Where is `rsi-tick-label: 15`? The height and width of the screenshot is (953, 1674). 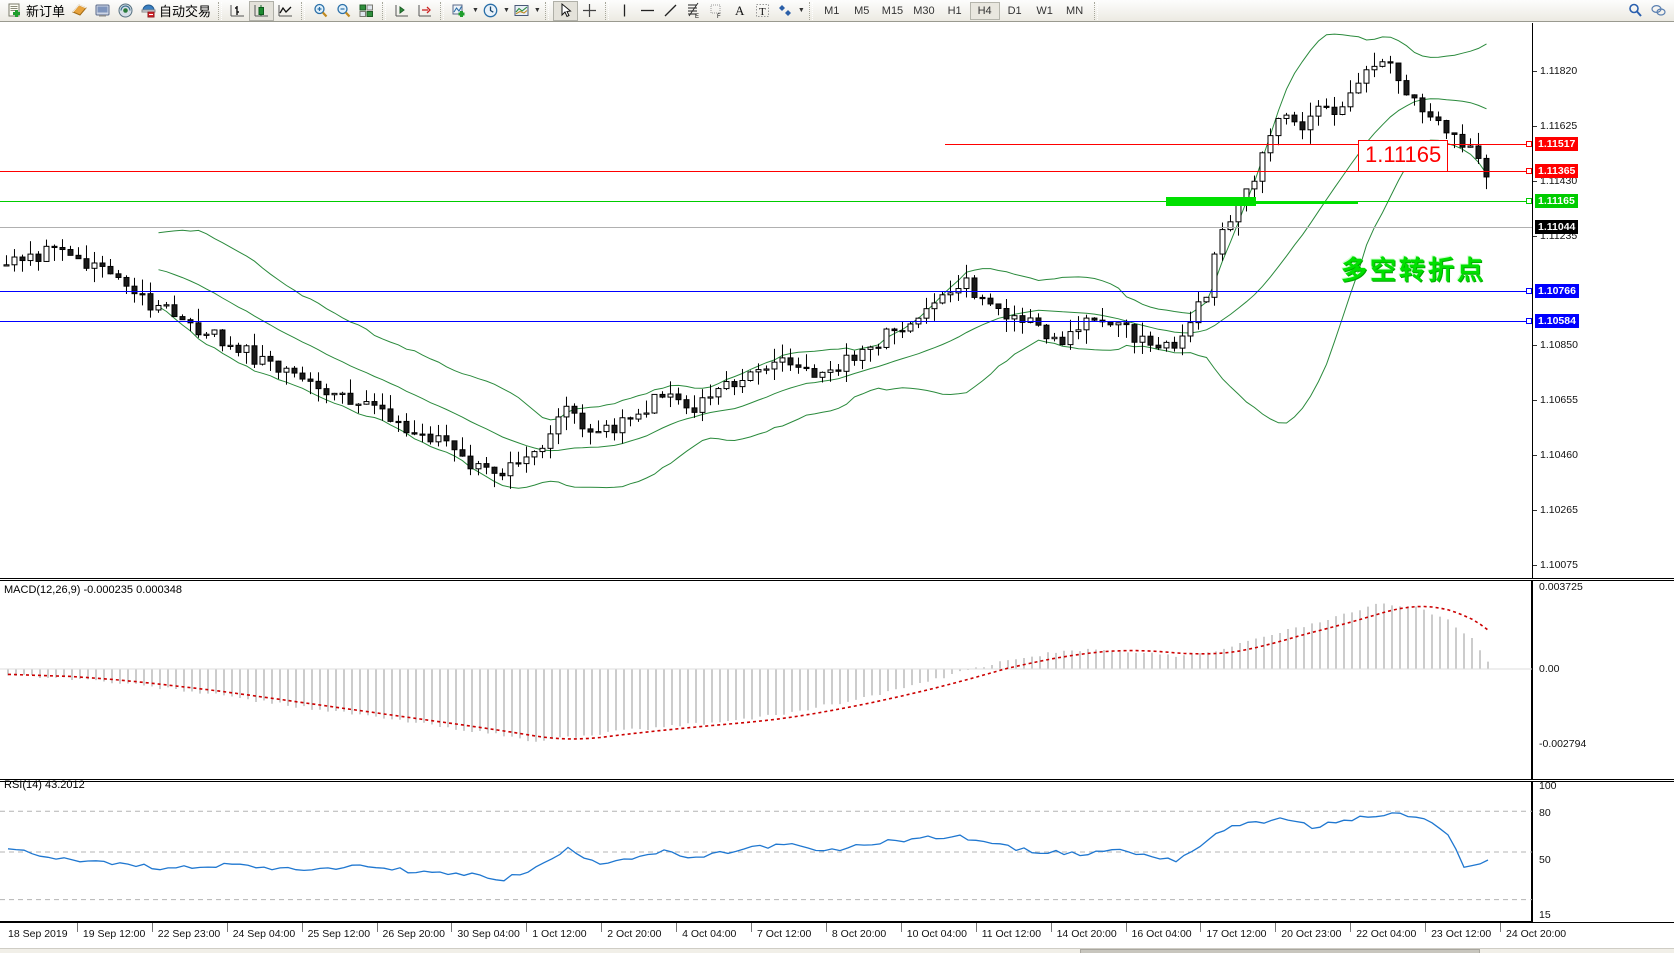
rsi-tick-label: 15 is located at coordinates (1545, 915).